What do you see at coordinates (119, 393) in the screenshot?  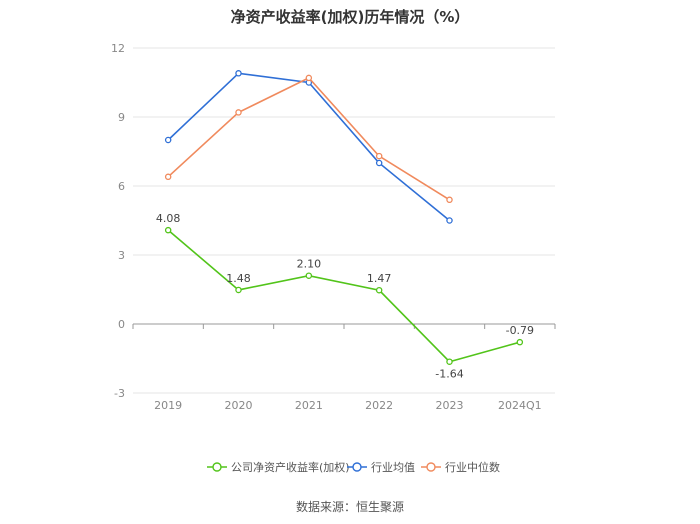 I see `y-tick-label: -3` at bounding box center [119, 393].